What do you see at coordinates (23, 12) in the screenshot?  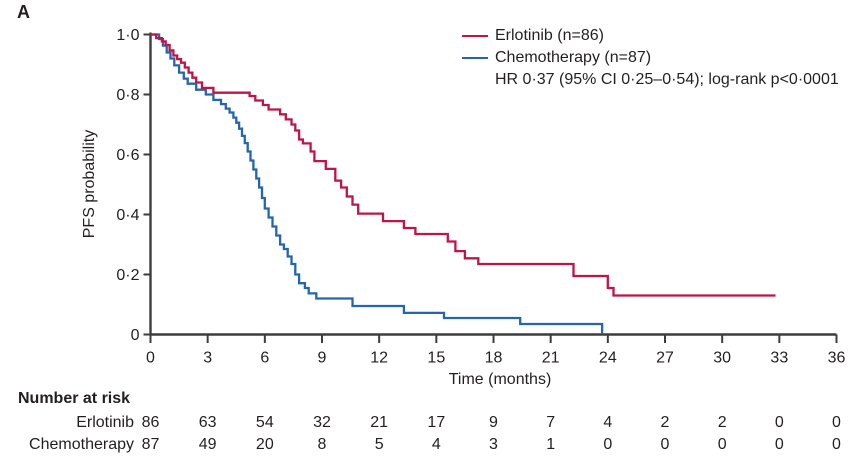 I see `panel-label: A` at bounding box center [23, 12].